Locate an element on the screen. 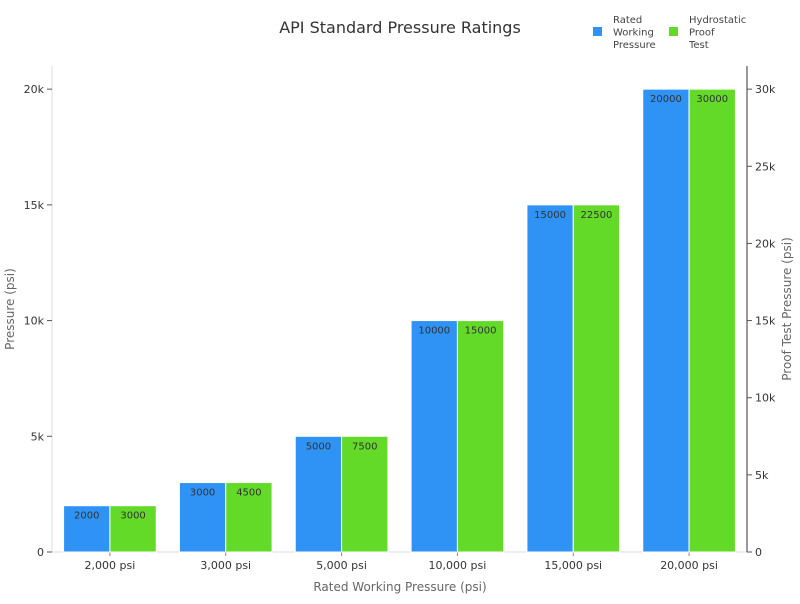 The width and height of the screenshot is (800, 604). y2-tick-label: 20k is located at coordinates (765, 243).